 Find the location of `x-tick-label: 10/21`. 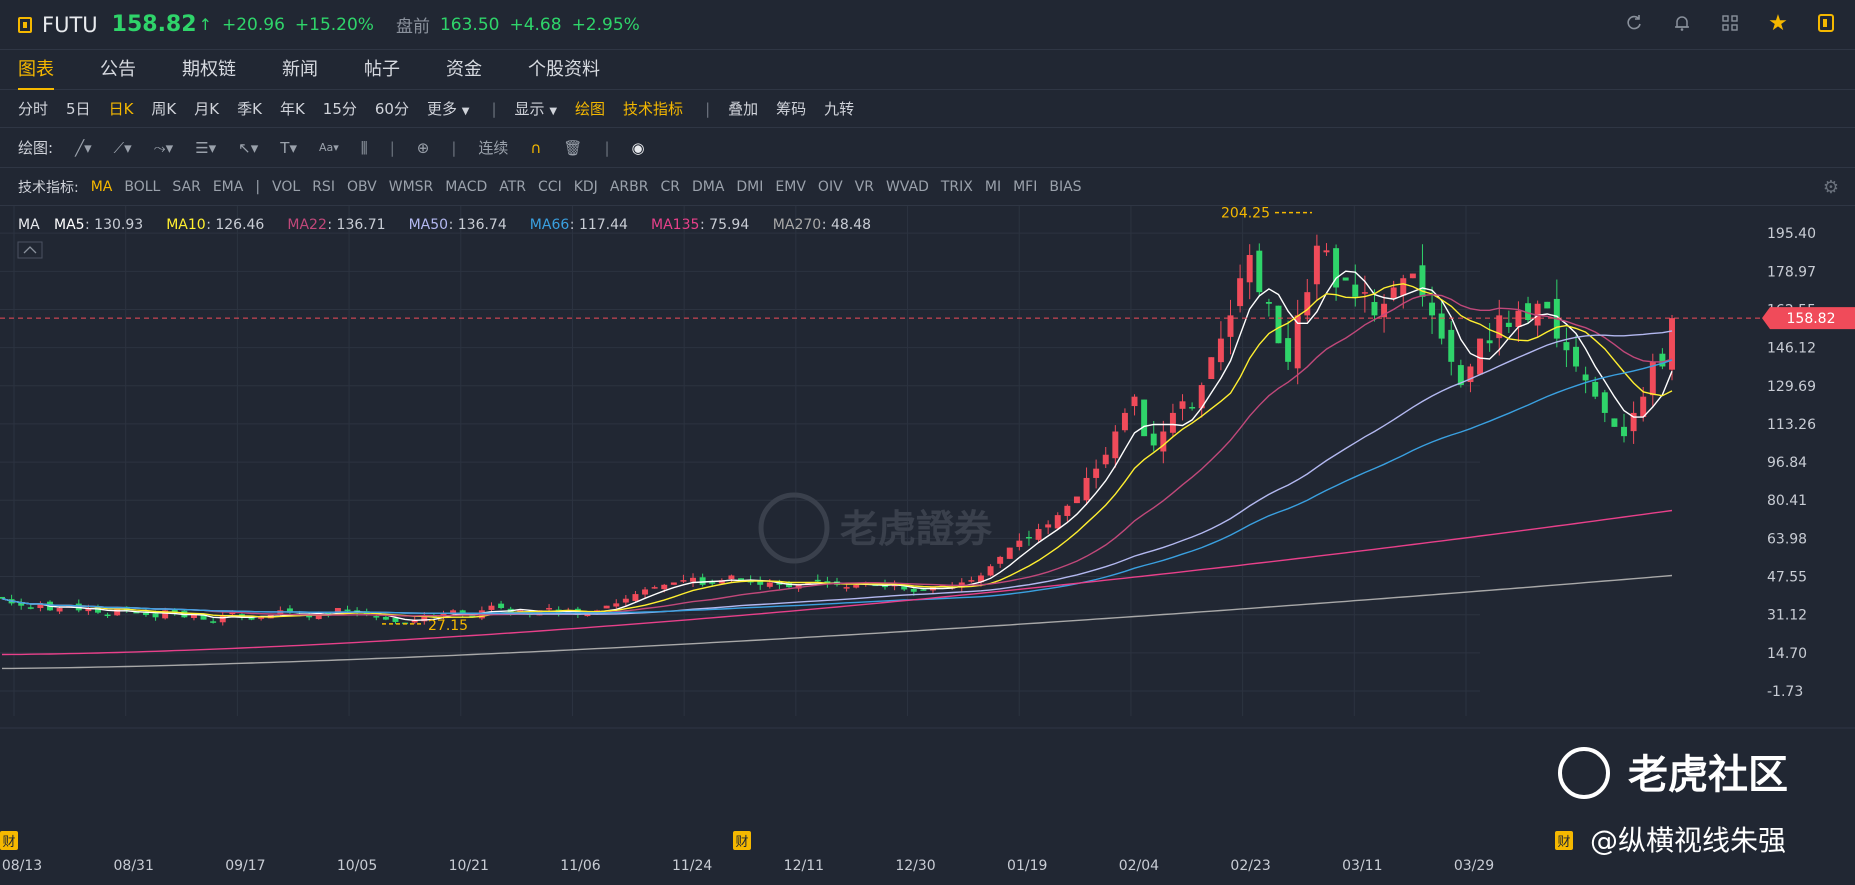

x-tick-label: 10/21 is located at coordinates (469, 866).